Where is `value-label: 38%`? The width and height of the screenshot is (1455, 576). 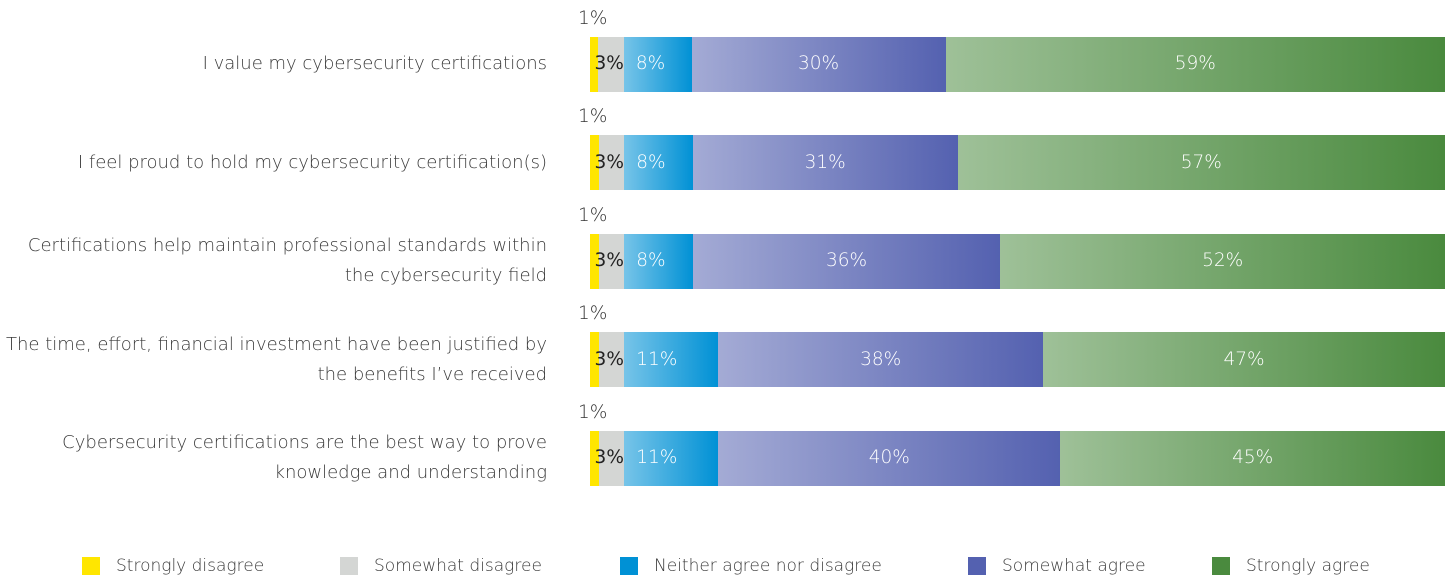
value-label: 38% is located at coordinates (881, 359).